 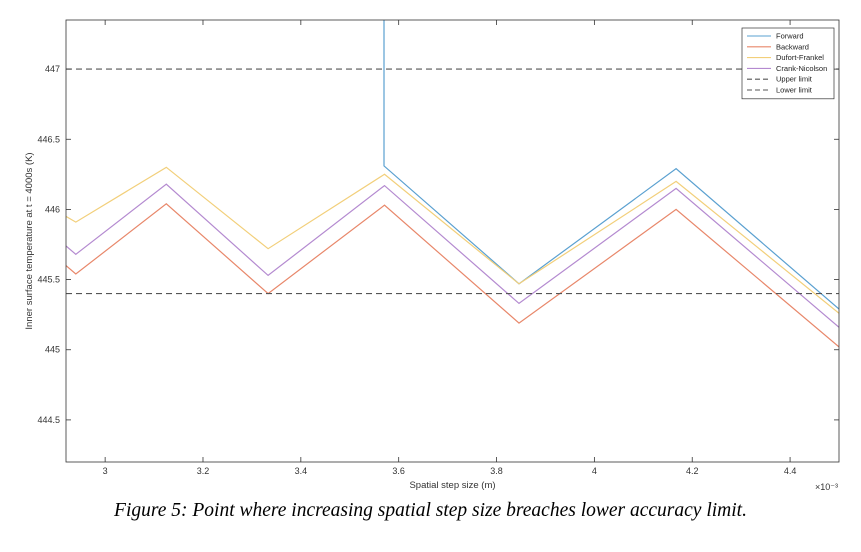 I want to click on legend-label: Crank-Nicolson, so click(x=801, y=68).